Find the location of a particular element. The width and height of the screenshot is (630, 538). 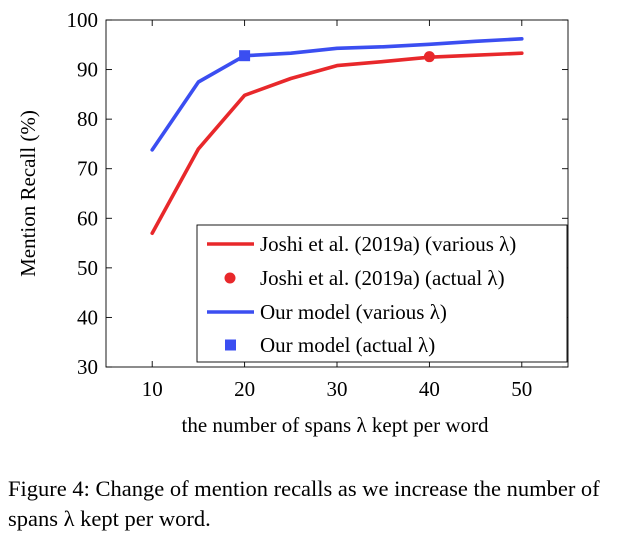

legend-label: Our model (various λ) is located at coordinates (353, 312).